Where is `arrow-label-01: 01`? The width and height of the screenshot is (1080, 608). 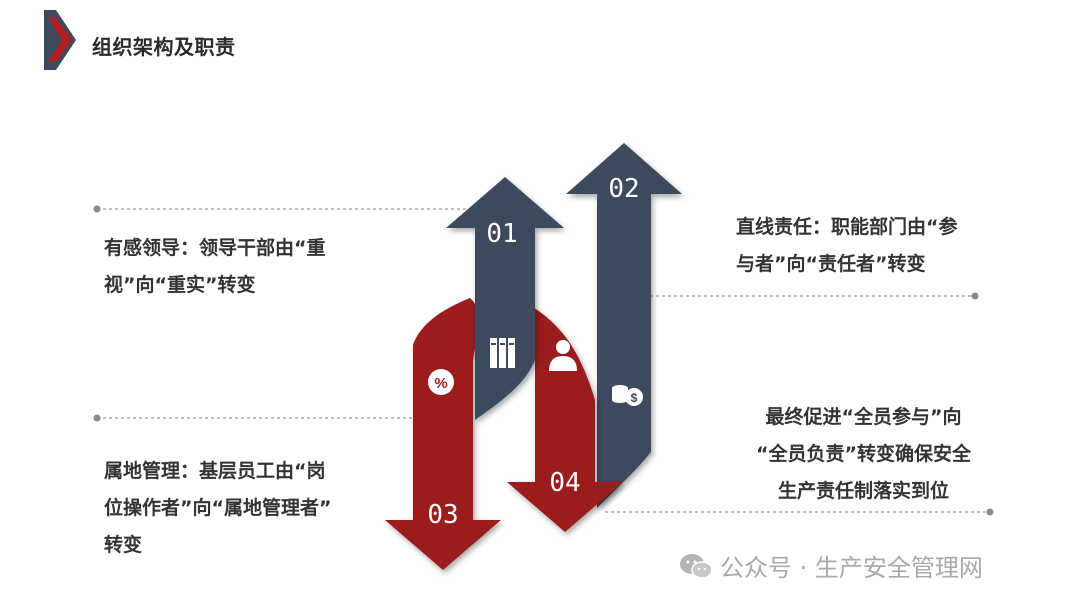 arrow-label-01: 01 is located at coordinates (501, 234).